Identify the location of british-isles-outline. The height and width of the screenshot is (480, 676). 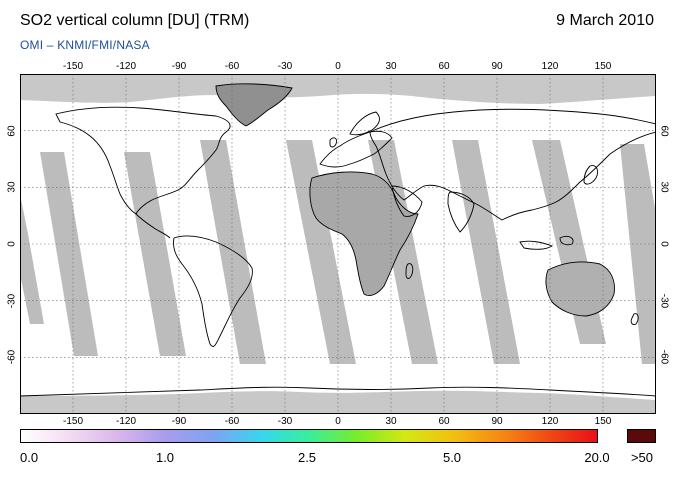
(333, 142).